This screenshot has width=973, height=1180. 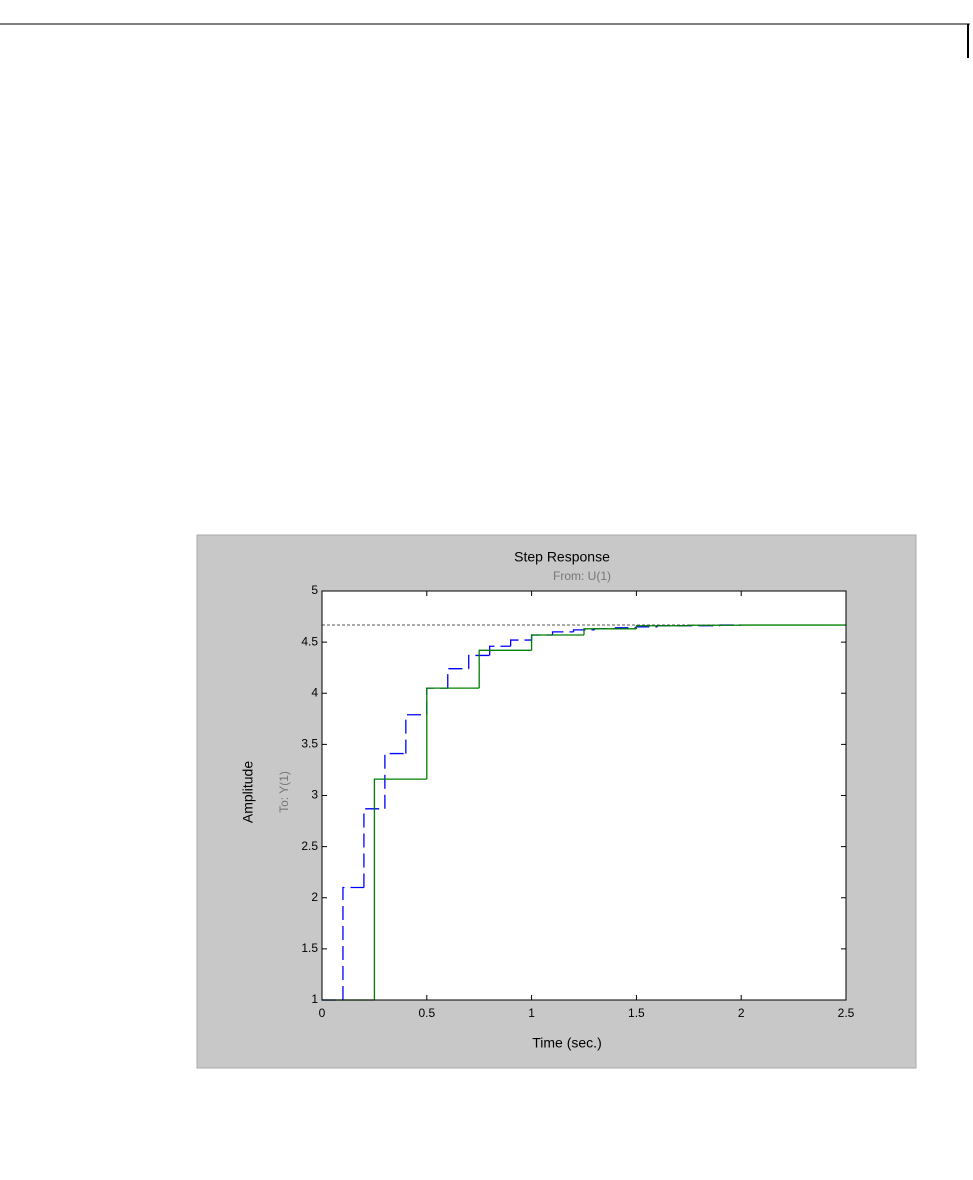 What do you see at coordinates (566, 1043) in the screenshot?
I see `x-axis-title: Time (sec.)` at bounding box center [566, 1043].